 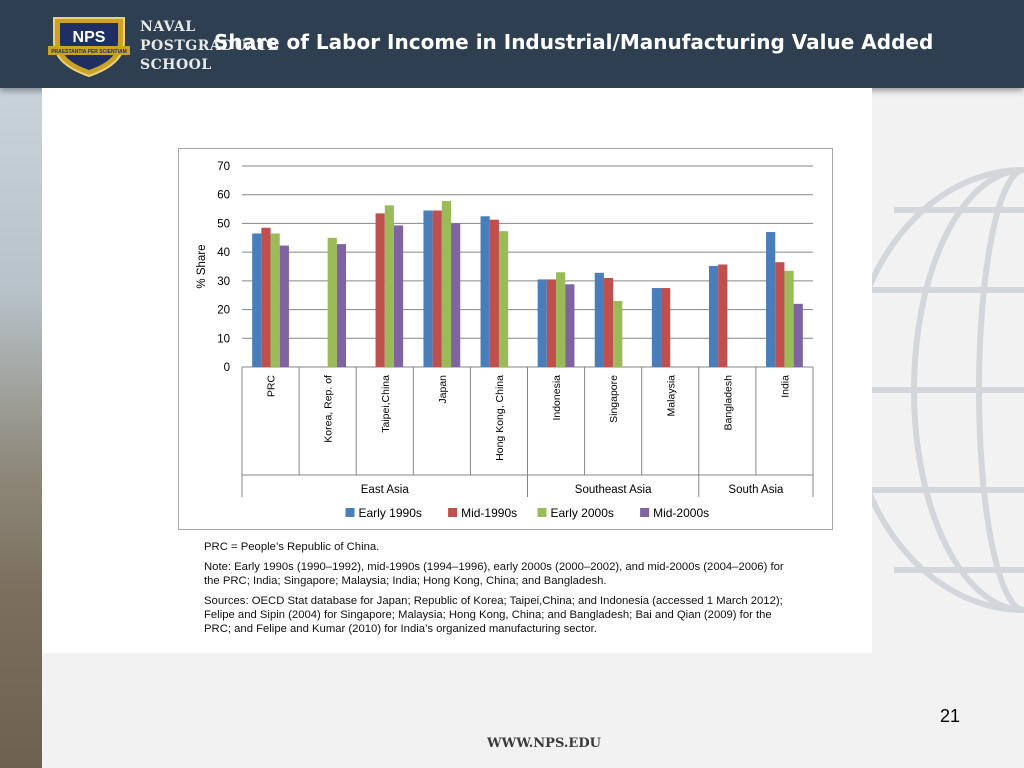 I want to click on legend-label: Mid-2000s, so click(x=681, y=513).